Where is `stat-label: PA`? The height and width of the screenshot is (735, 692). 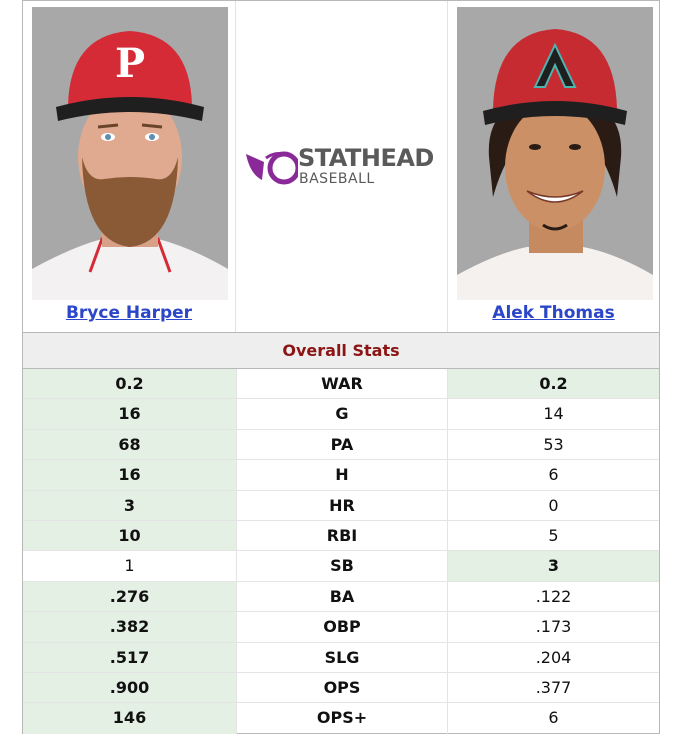
stat-label: PA is located at coordinates (342, 444).